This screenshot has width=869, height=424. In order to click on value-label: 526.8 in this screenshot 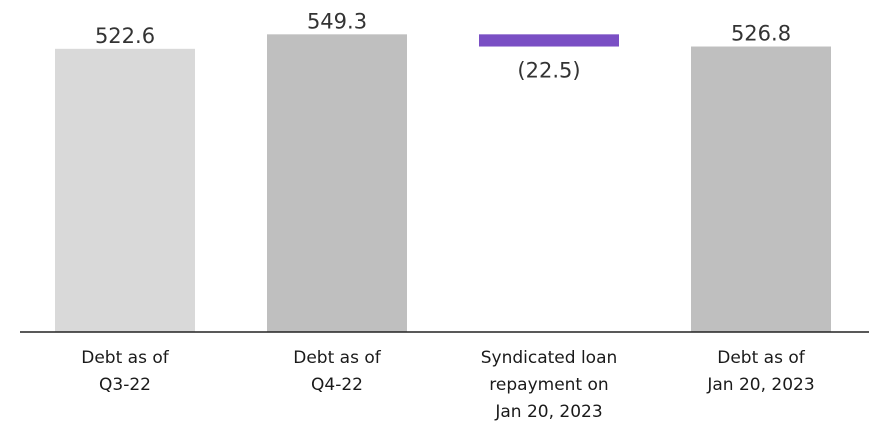, I will do `click(761, 34)`.